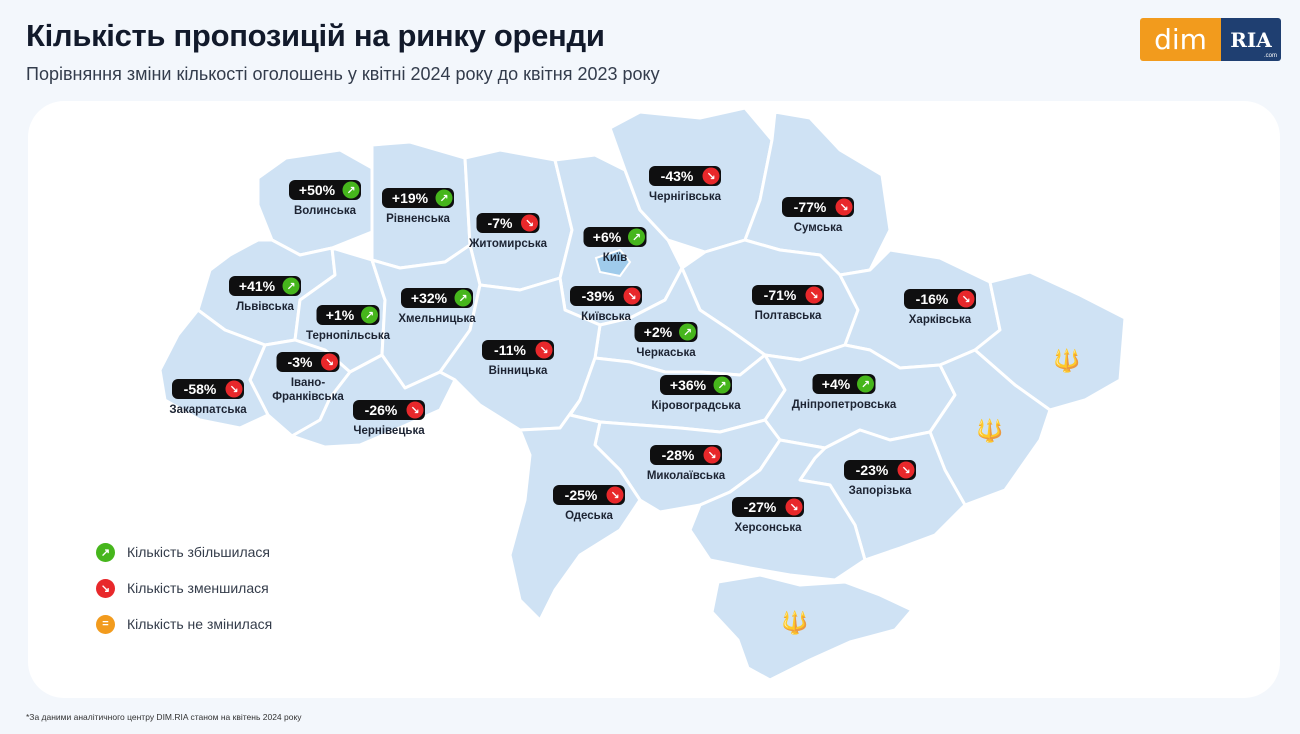  I want to click on region-shape-luhanska, so click(1050, 341).